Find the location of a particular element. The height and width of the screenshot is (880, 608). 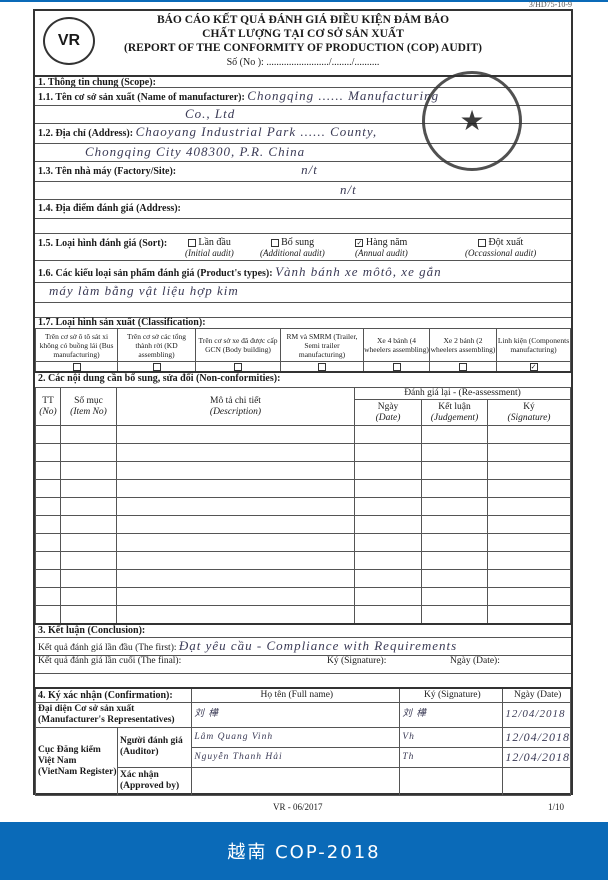

col-judge: Kết luận (Judgement) is located at coordinates (454, 412).